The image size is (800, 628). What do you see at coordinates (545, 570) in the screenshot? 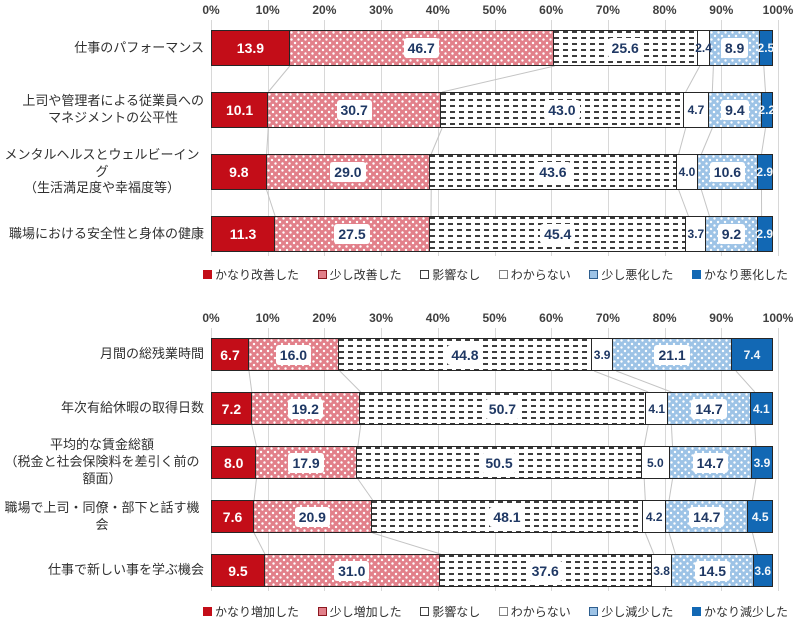
I see `value-label: 37.6` at bounding box center [545, 570].